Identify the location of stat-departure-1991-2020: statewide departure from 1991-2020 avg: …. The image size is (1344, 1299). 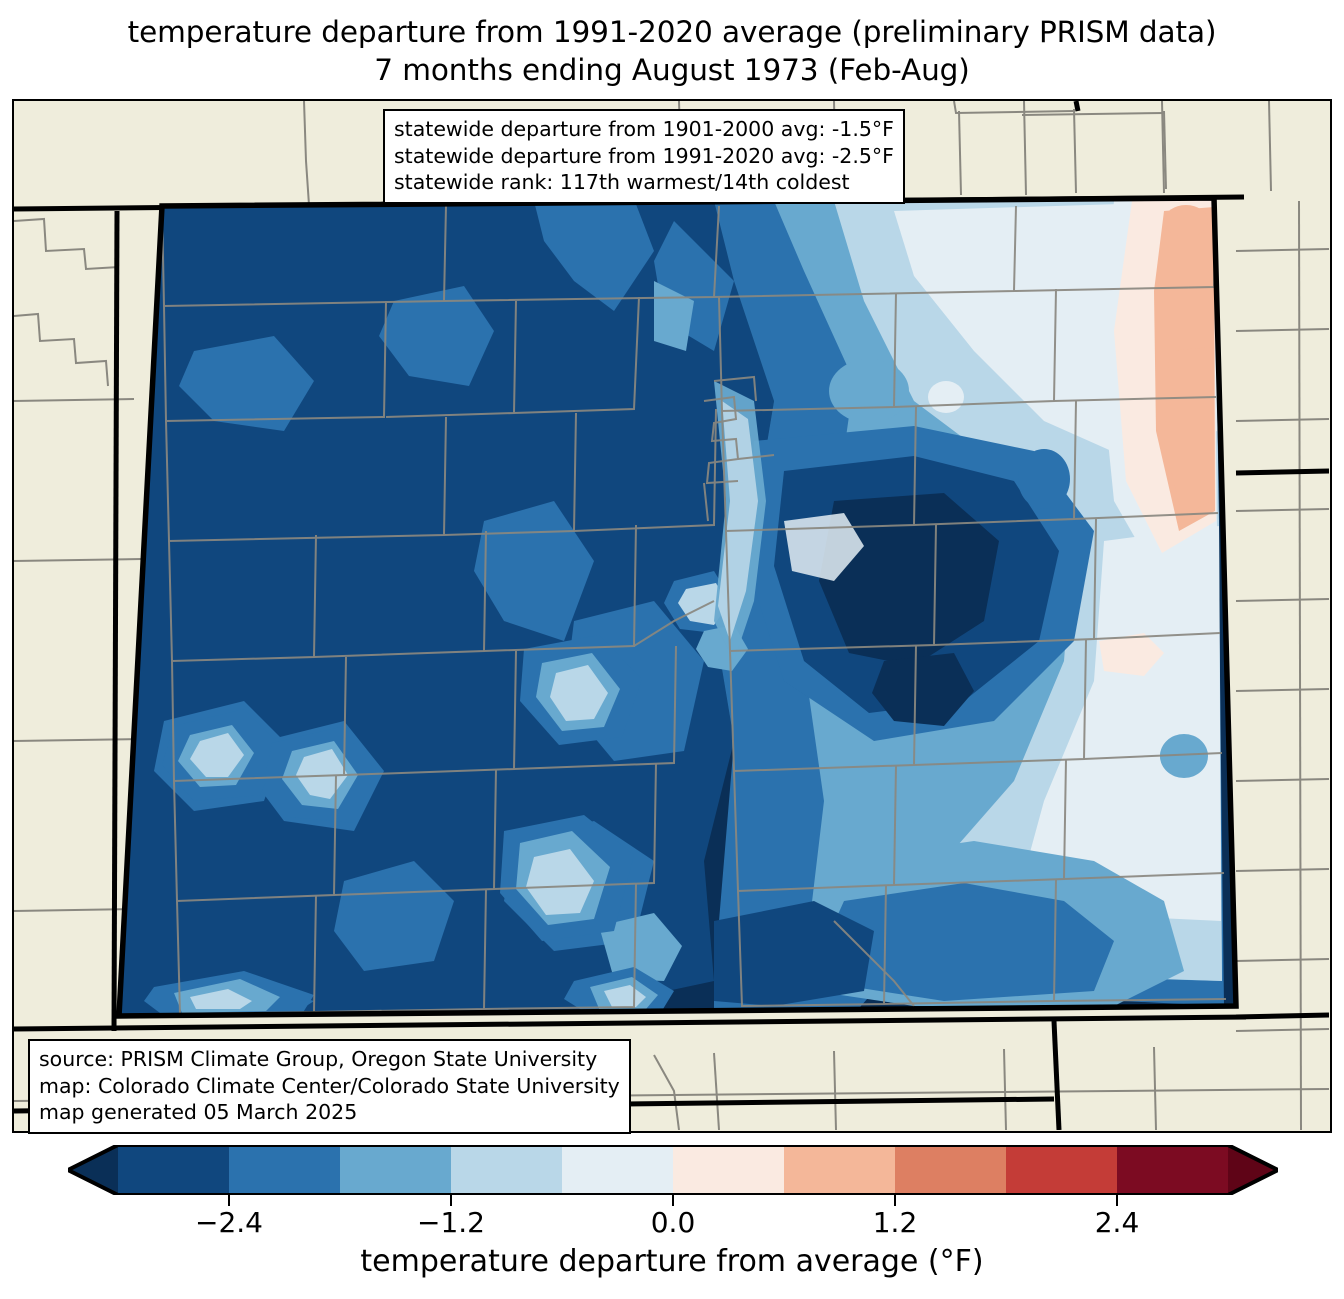
(644, 155).